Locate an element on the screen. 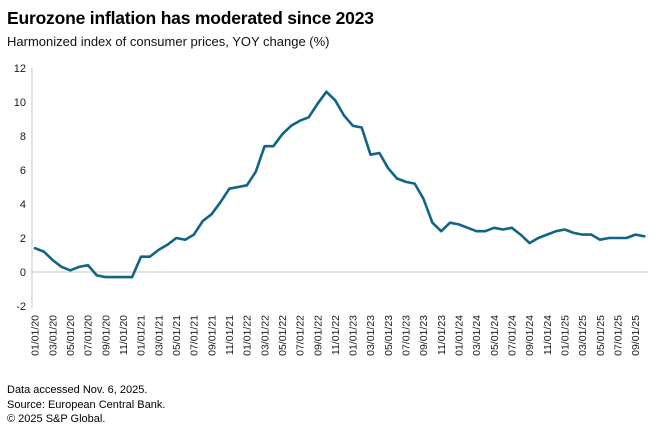 Image resolution: width=660 pixels, height=438 pixels. y-axis-label: 6 is located at coordinates (23, 171).